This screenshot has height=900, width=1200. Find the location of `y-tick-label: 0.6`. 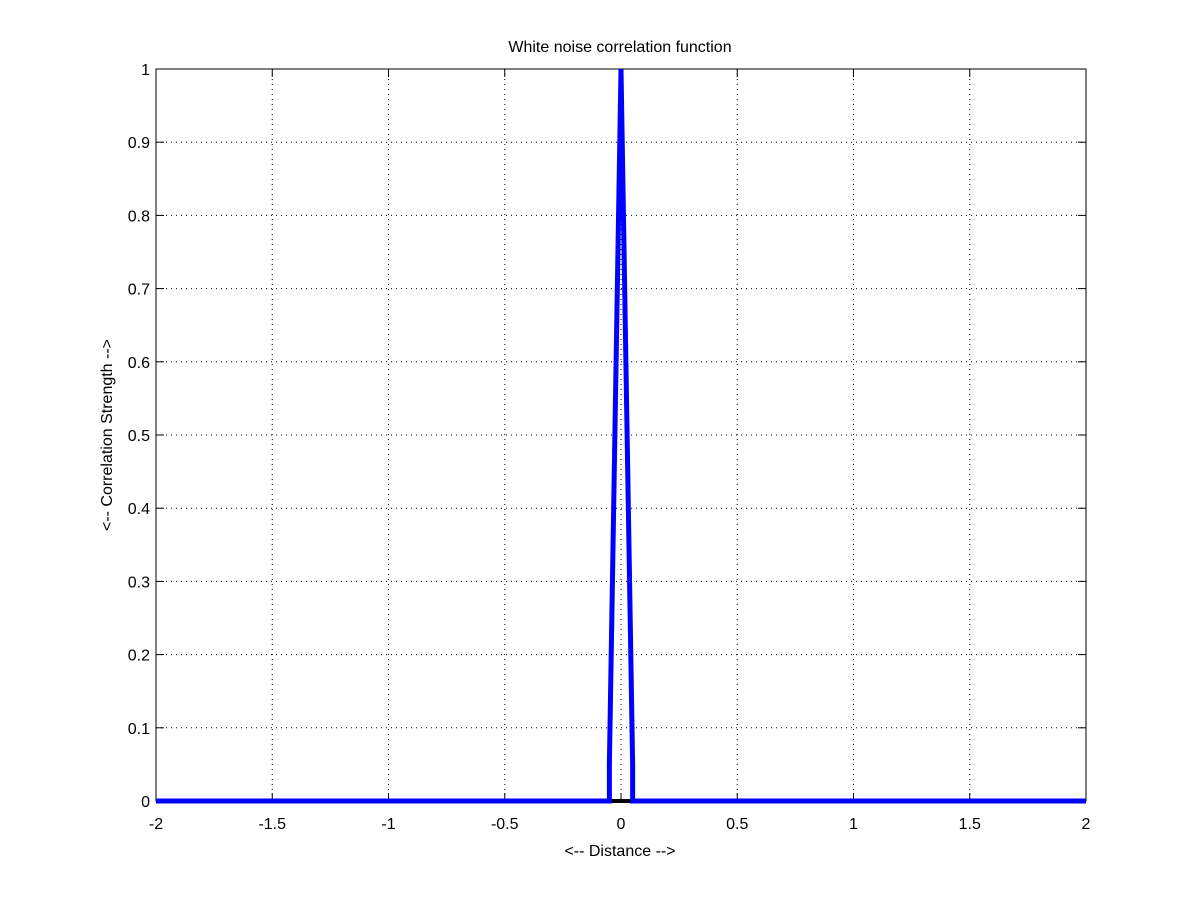

y-tick-label: 0.6 is located at coordinates (139, 363).